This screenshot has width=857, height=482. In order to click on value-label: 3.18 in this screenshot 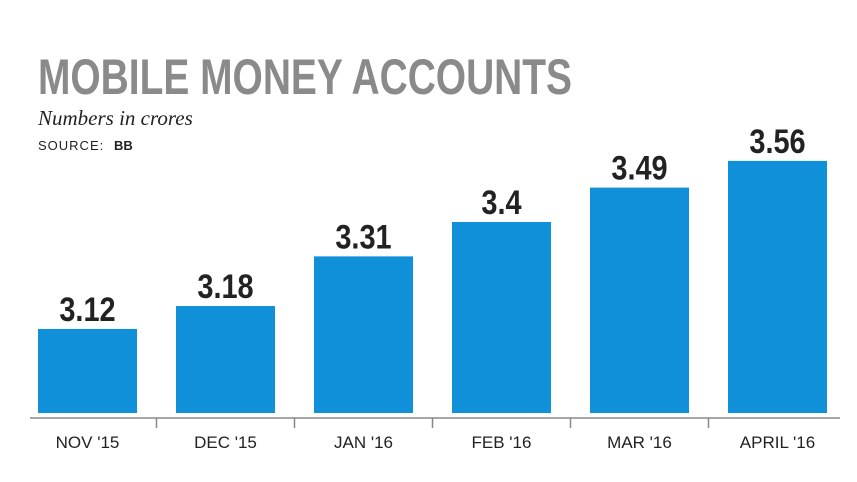, I will do `click(225, 286)`.